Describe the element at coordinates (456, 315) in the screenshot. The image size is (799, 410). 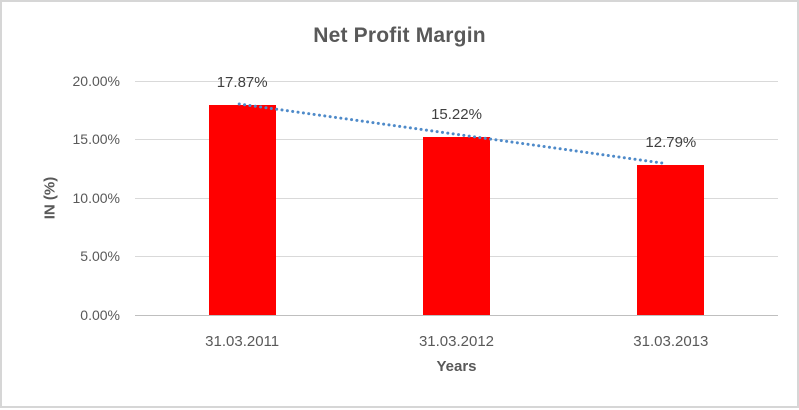
I see `x-axis-line` at that location.